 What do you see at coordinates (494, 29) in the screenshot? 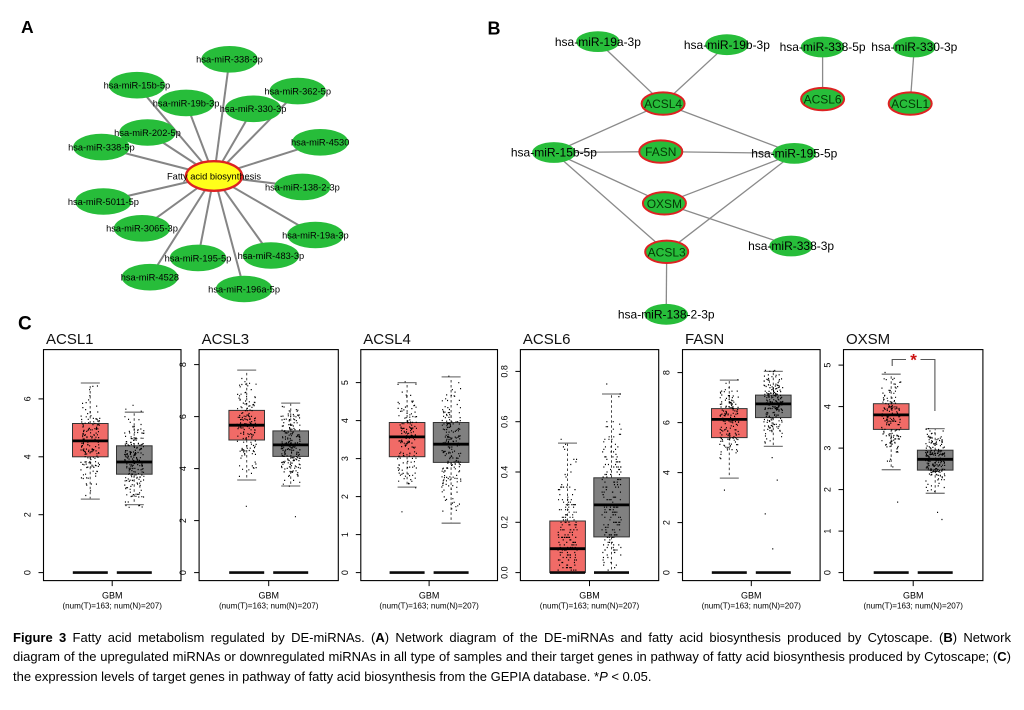
I see `svg-text: B` at bounding box center [494, 29].